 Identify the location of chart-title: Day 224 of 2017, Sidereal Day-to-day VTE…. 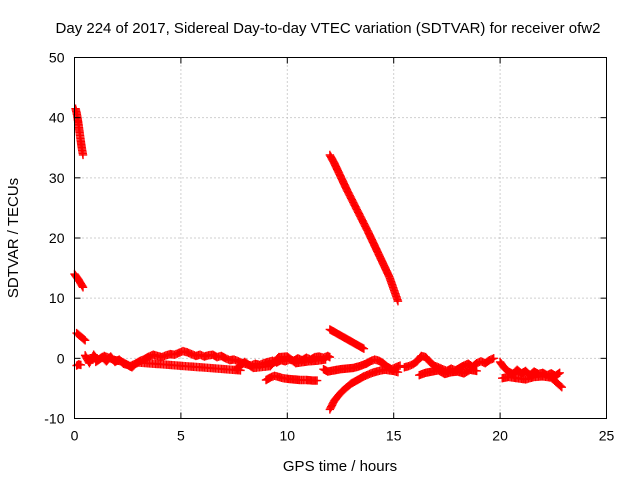
(328, 28).